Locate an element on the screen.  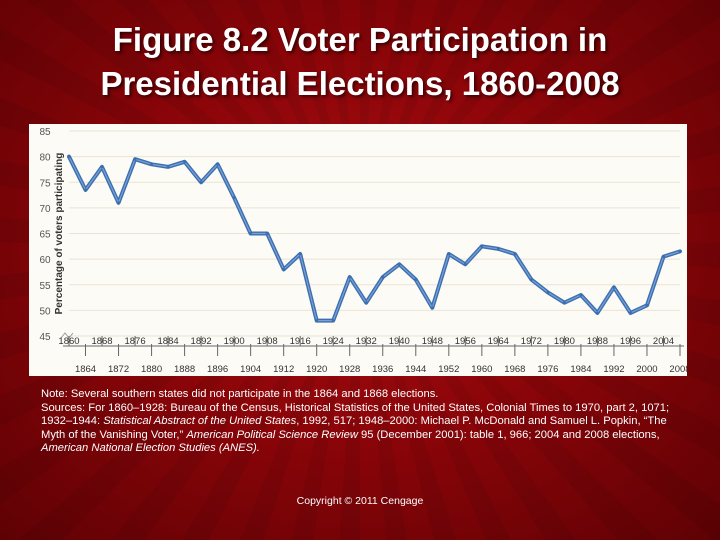
y-tick-label: 55 is located at coordinates (45, 286).